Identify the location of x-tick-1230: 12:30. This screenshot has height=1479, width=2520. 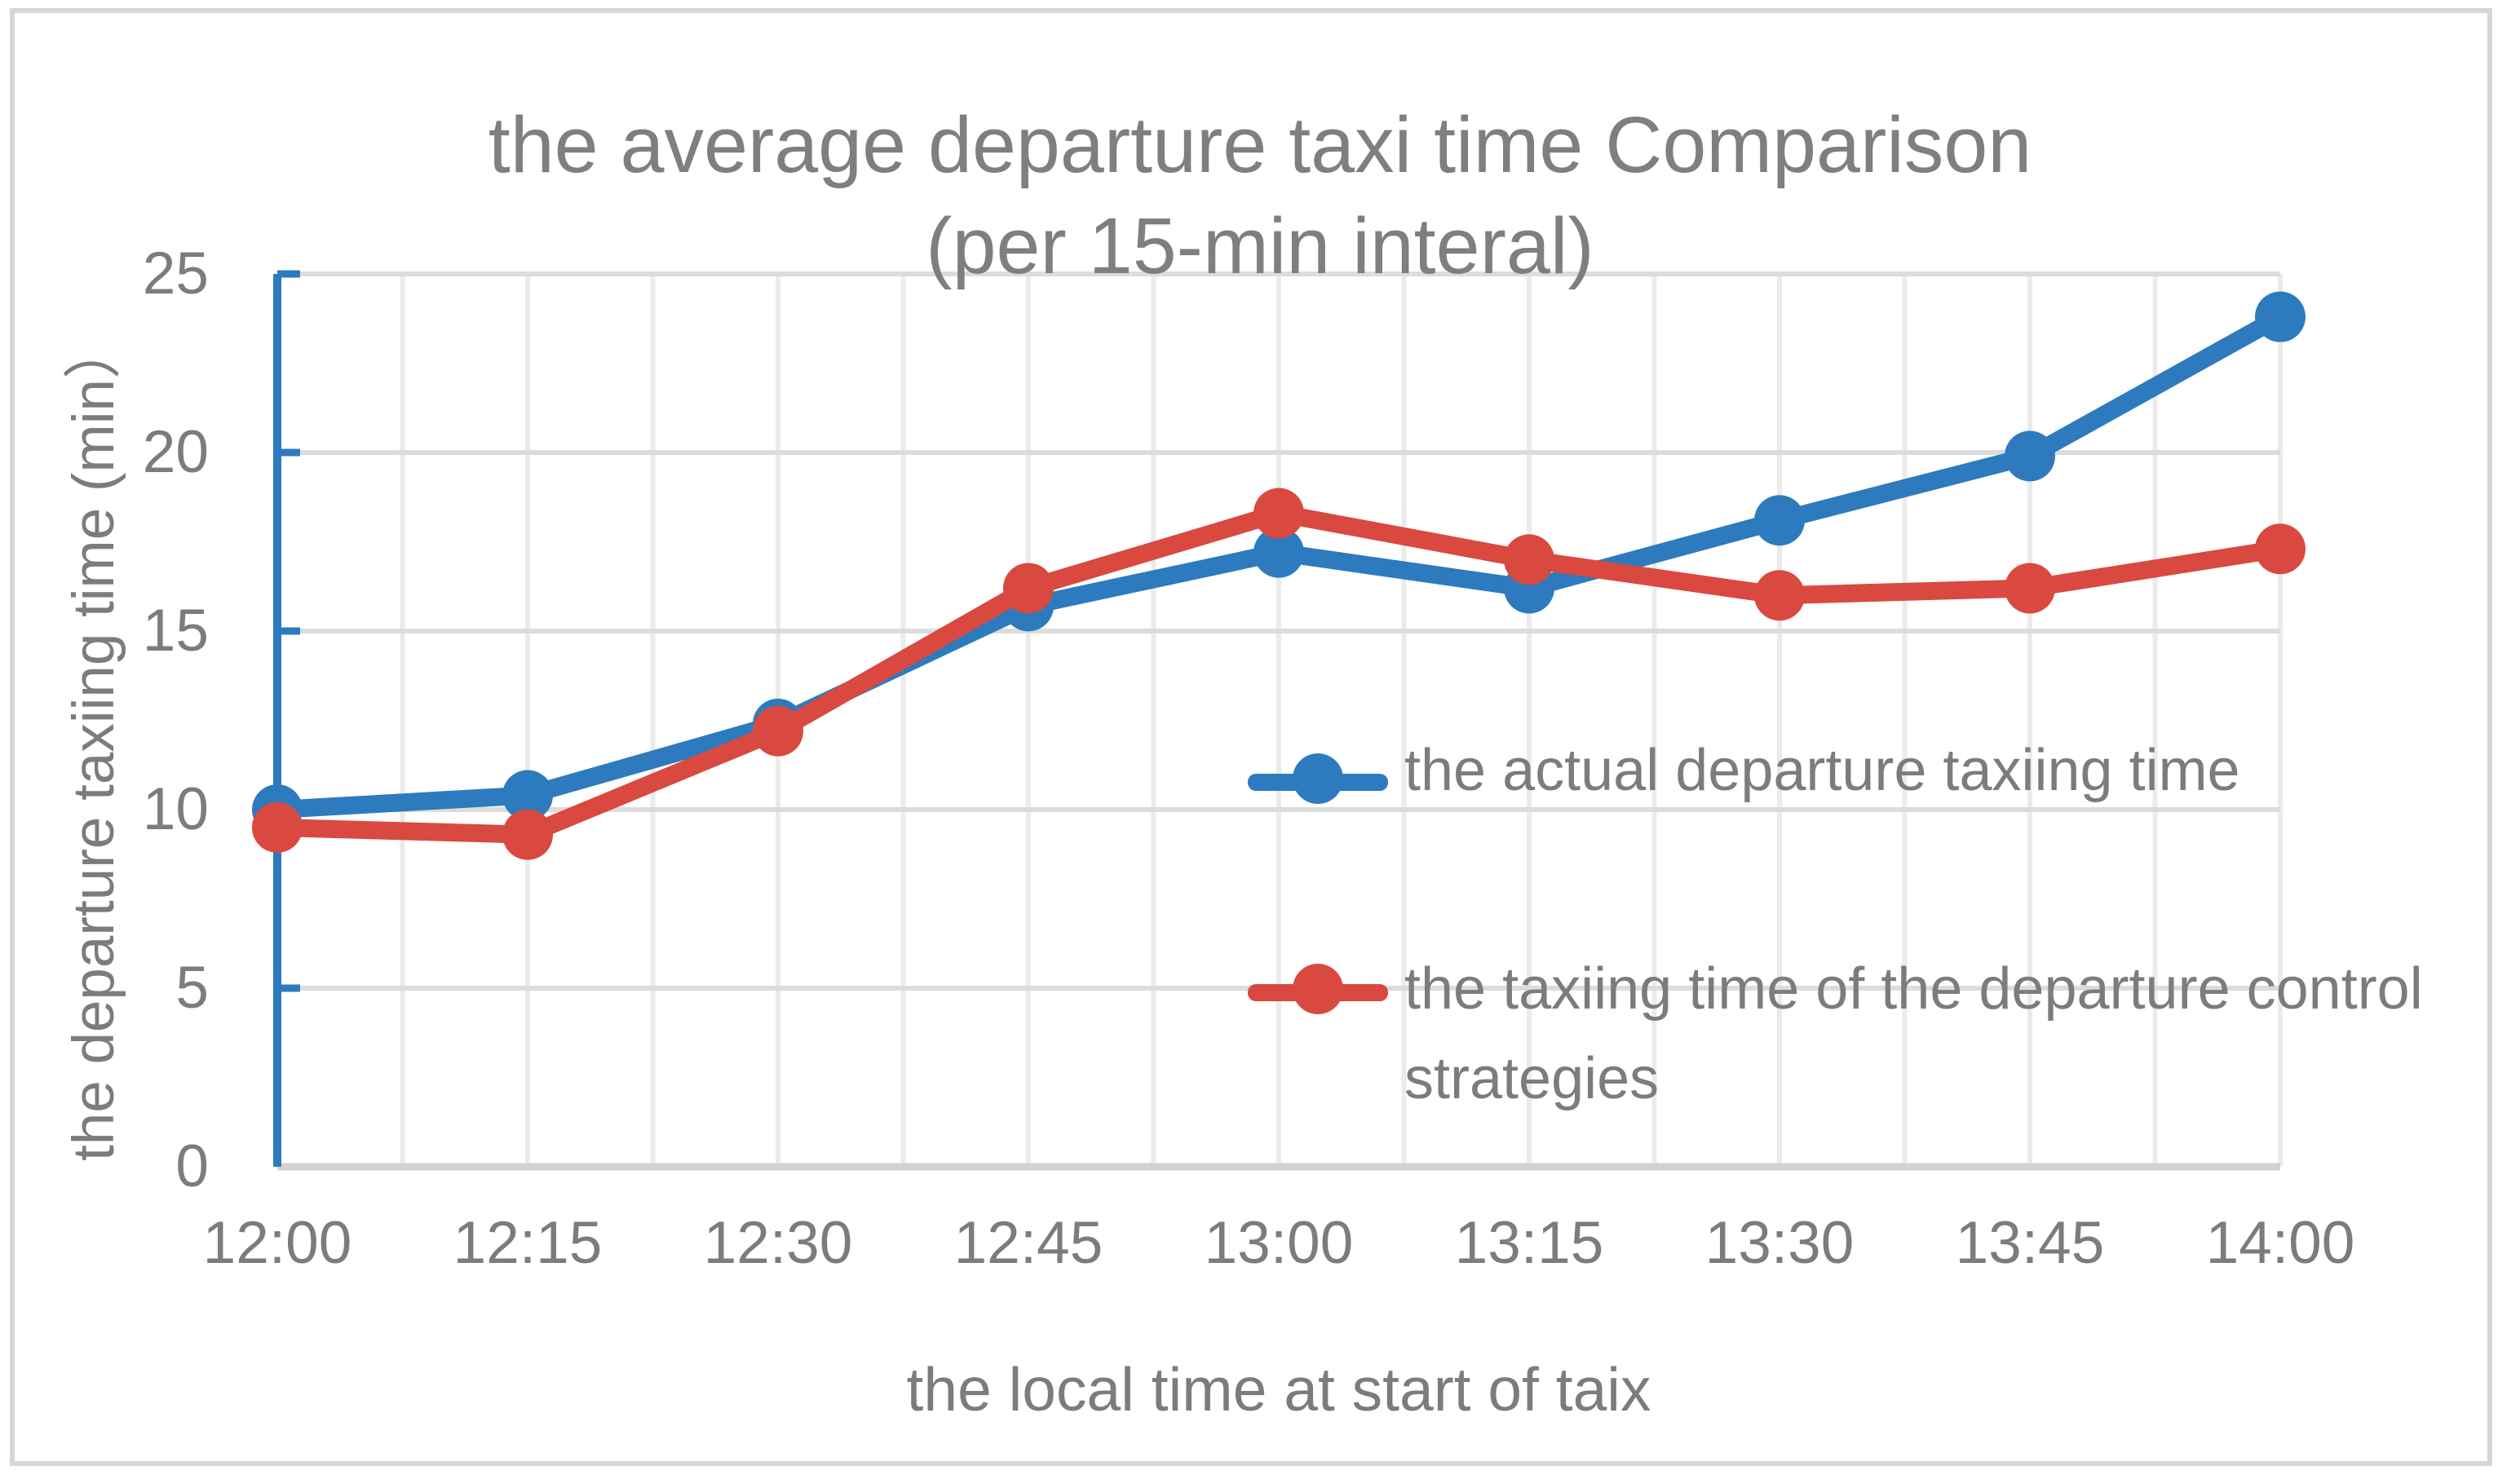
(778, 1243).